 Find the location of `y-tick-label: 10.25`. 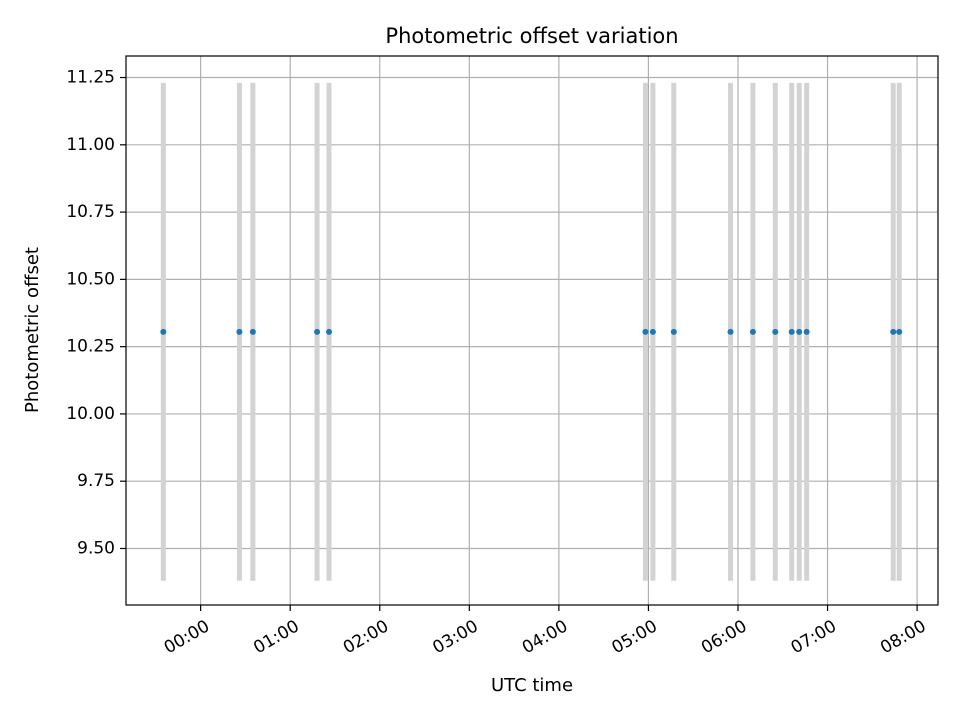

y-tick-label: 10.25 is located at coordinates (90, 347).